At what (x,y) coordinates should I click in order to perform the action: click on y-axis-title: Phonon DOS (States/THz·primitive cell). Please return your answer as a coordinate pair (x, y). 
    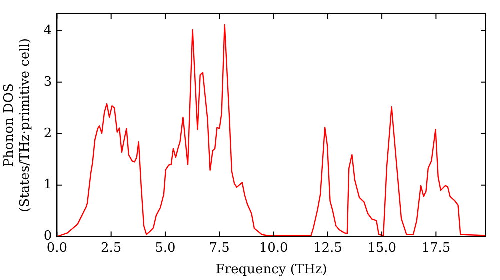
    Looking at the image, I should click on (17, 125).